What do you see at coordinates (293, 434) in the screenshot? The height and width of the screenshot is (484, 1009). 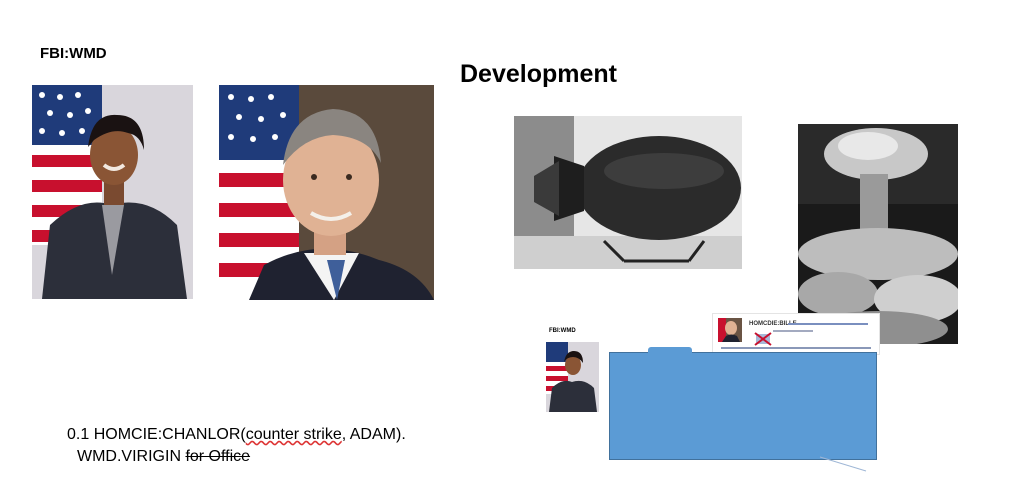 I see `caption-line-1-struck: counter strike` at bounding box center [293, 434].